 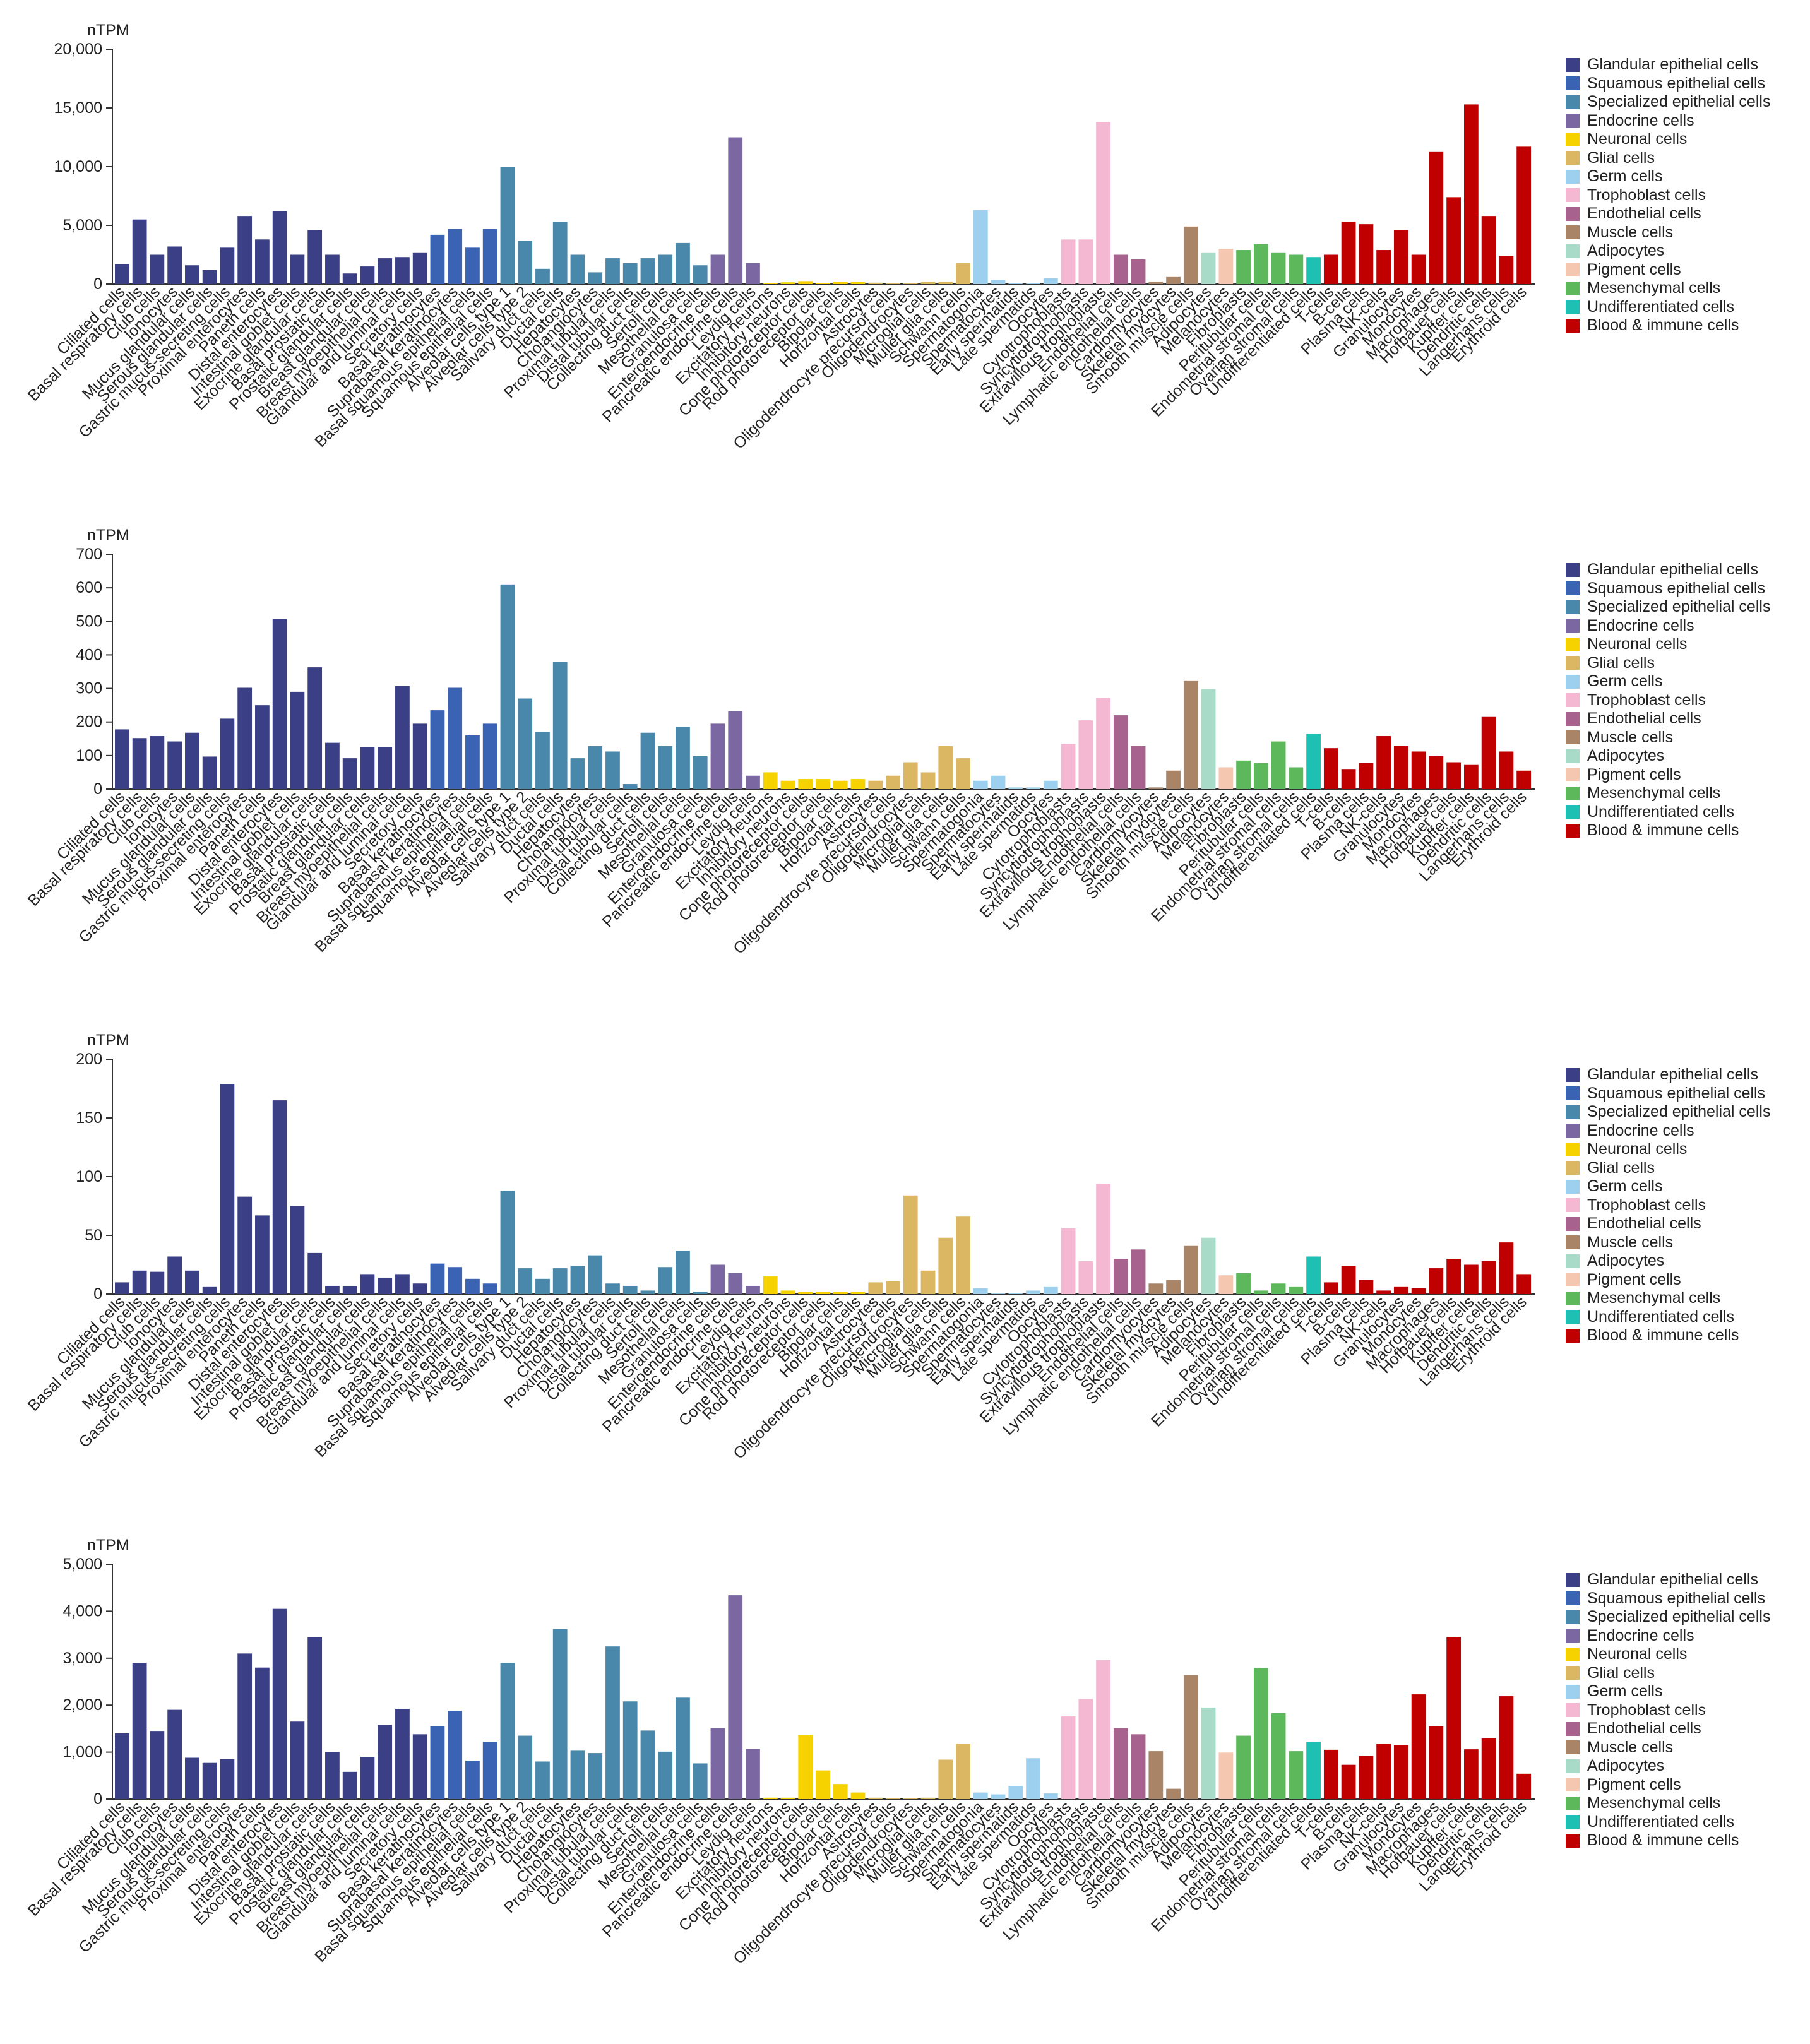 What do you see at coordinates (1156, 283) in the screenshot?
I see `bar: Cardiomyocytes: 200` at bounding box center [1156, 283].